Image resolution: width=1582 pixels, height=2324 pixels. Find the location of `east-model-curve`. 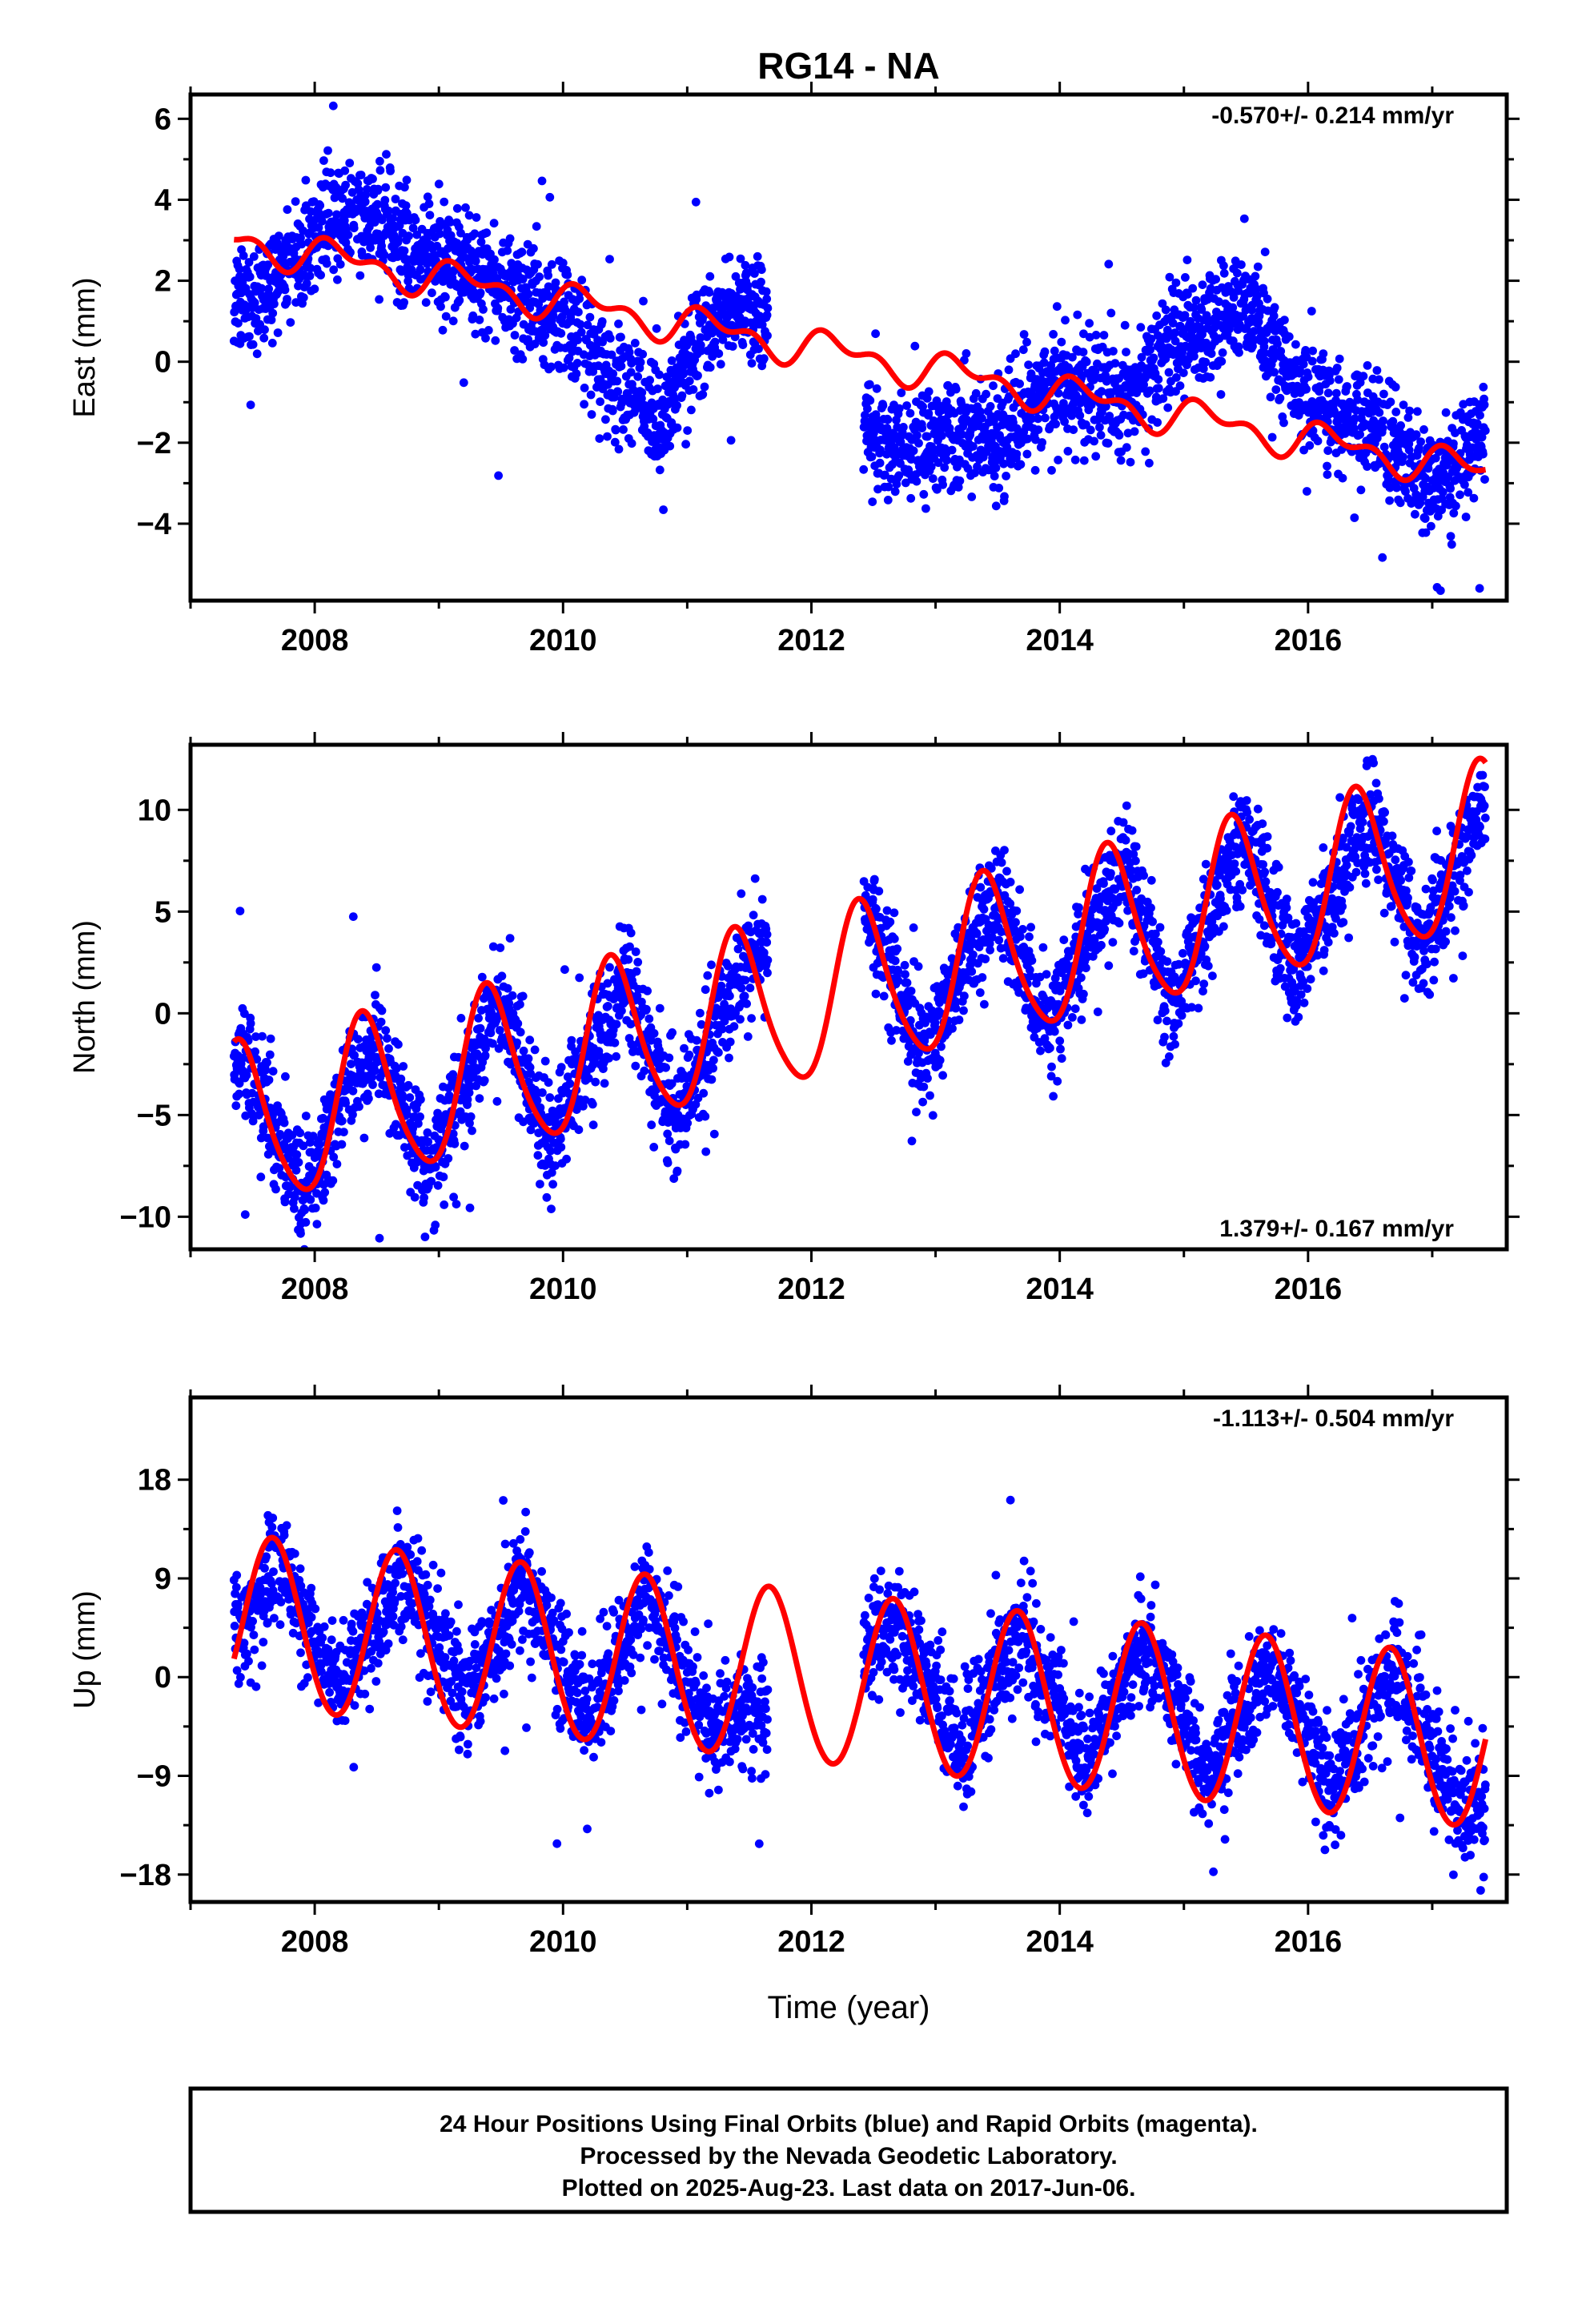

east-model-curve is located at coordinates (860, 359).